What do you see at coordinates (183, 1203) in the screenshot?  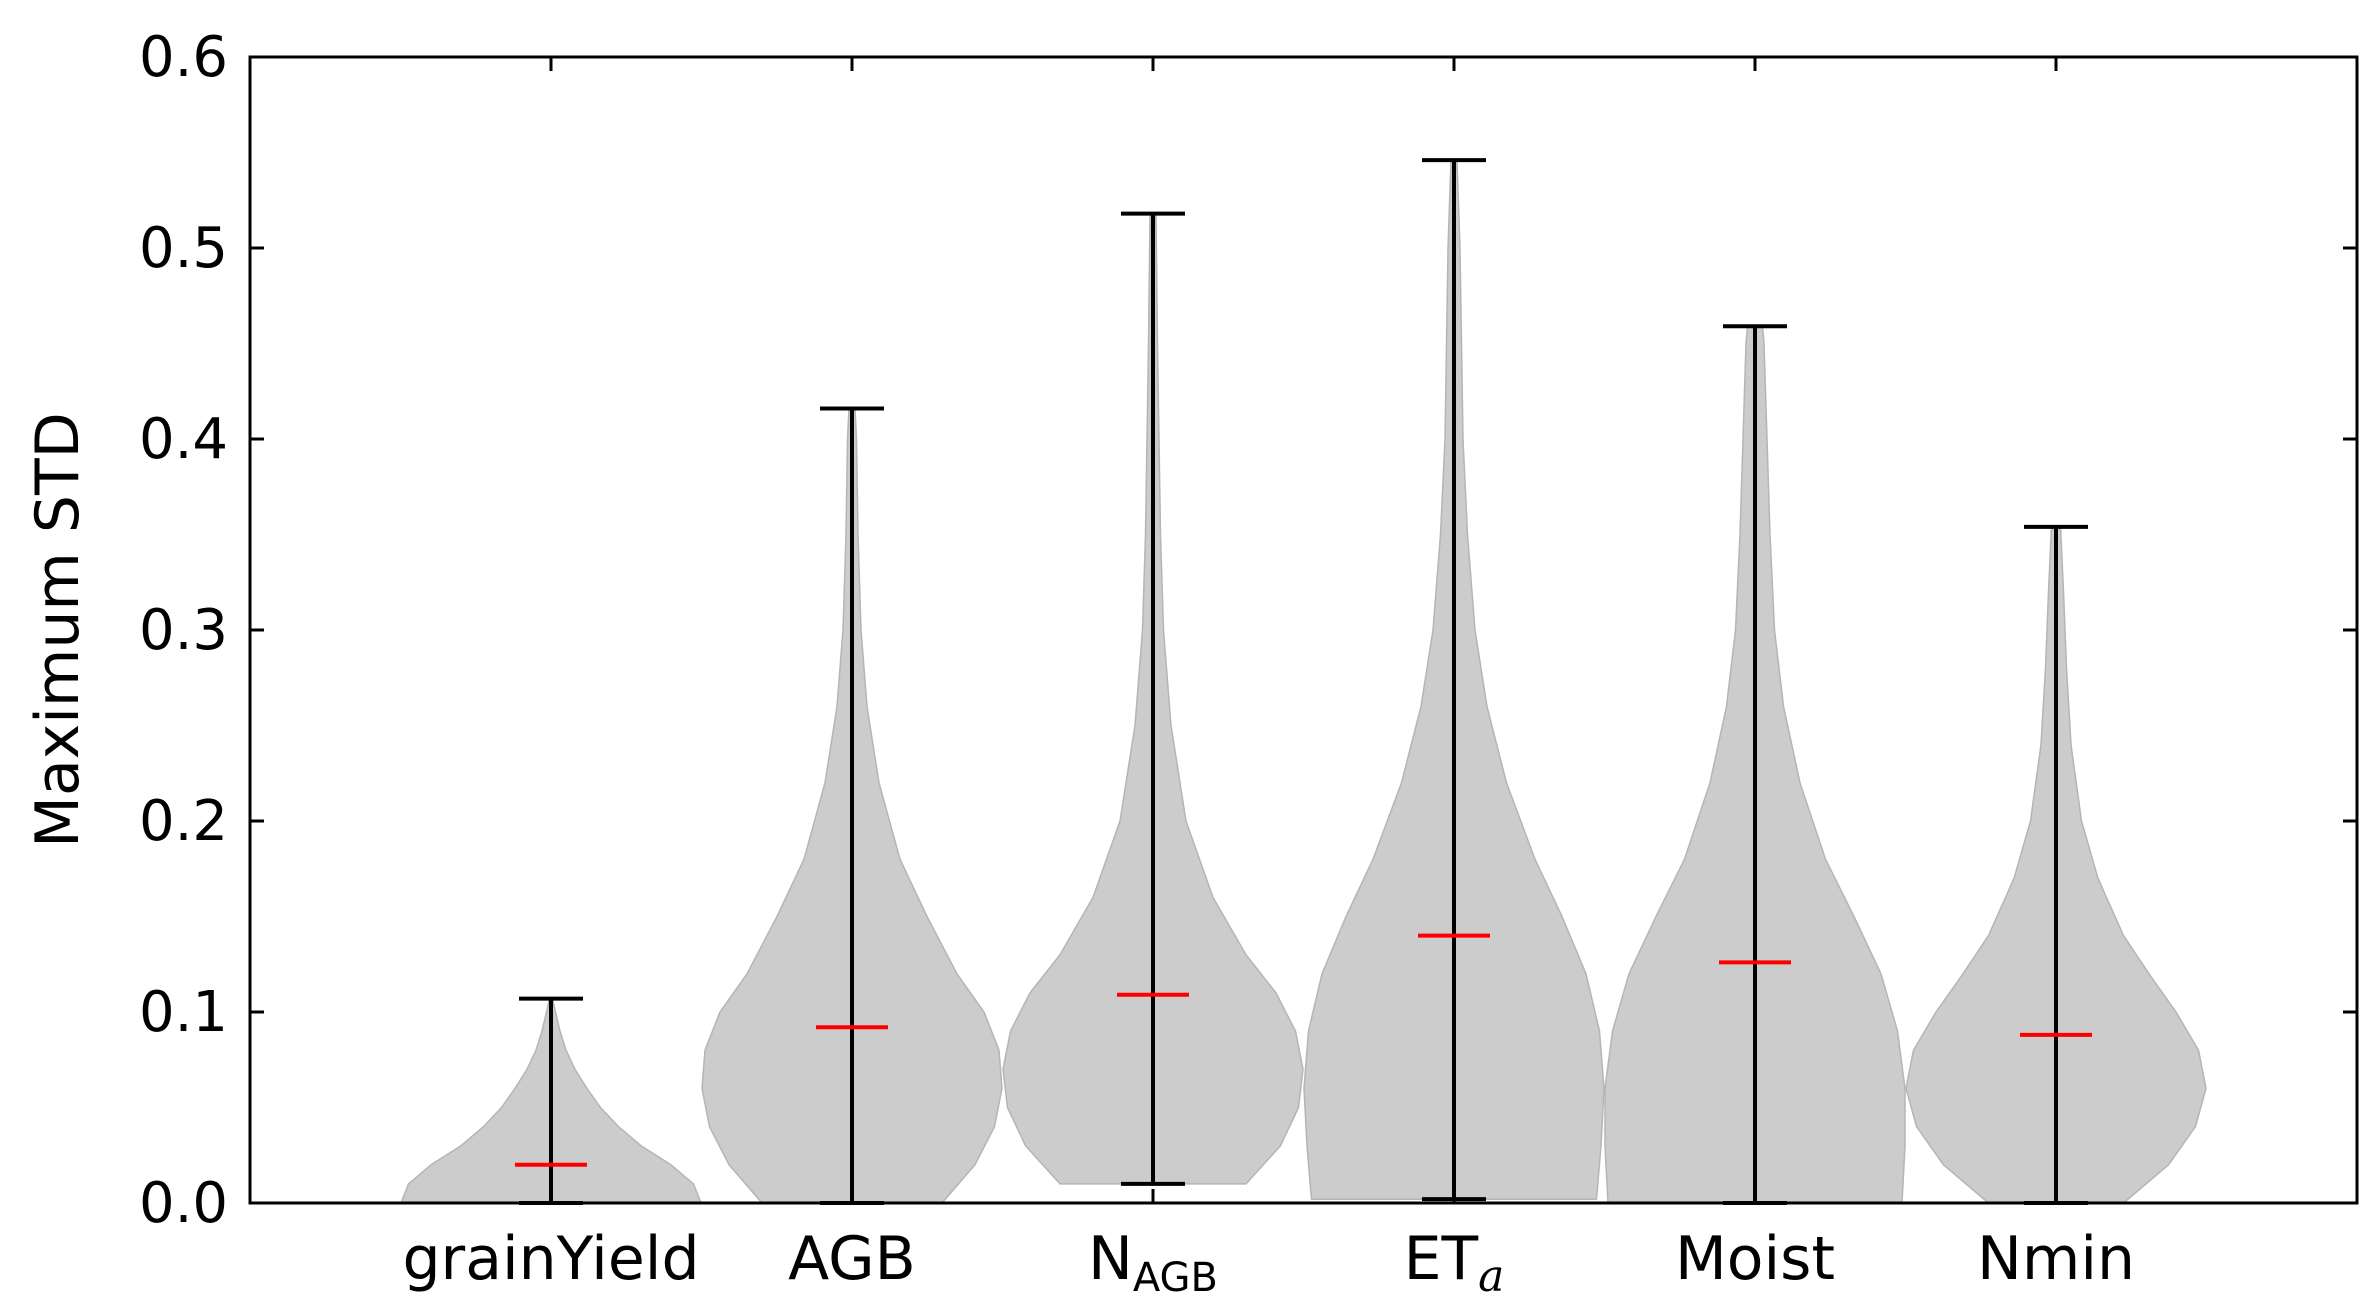 I see `y-tick-label: 0.0` at bounding box center [183, 1203].